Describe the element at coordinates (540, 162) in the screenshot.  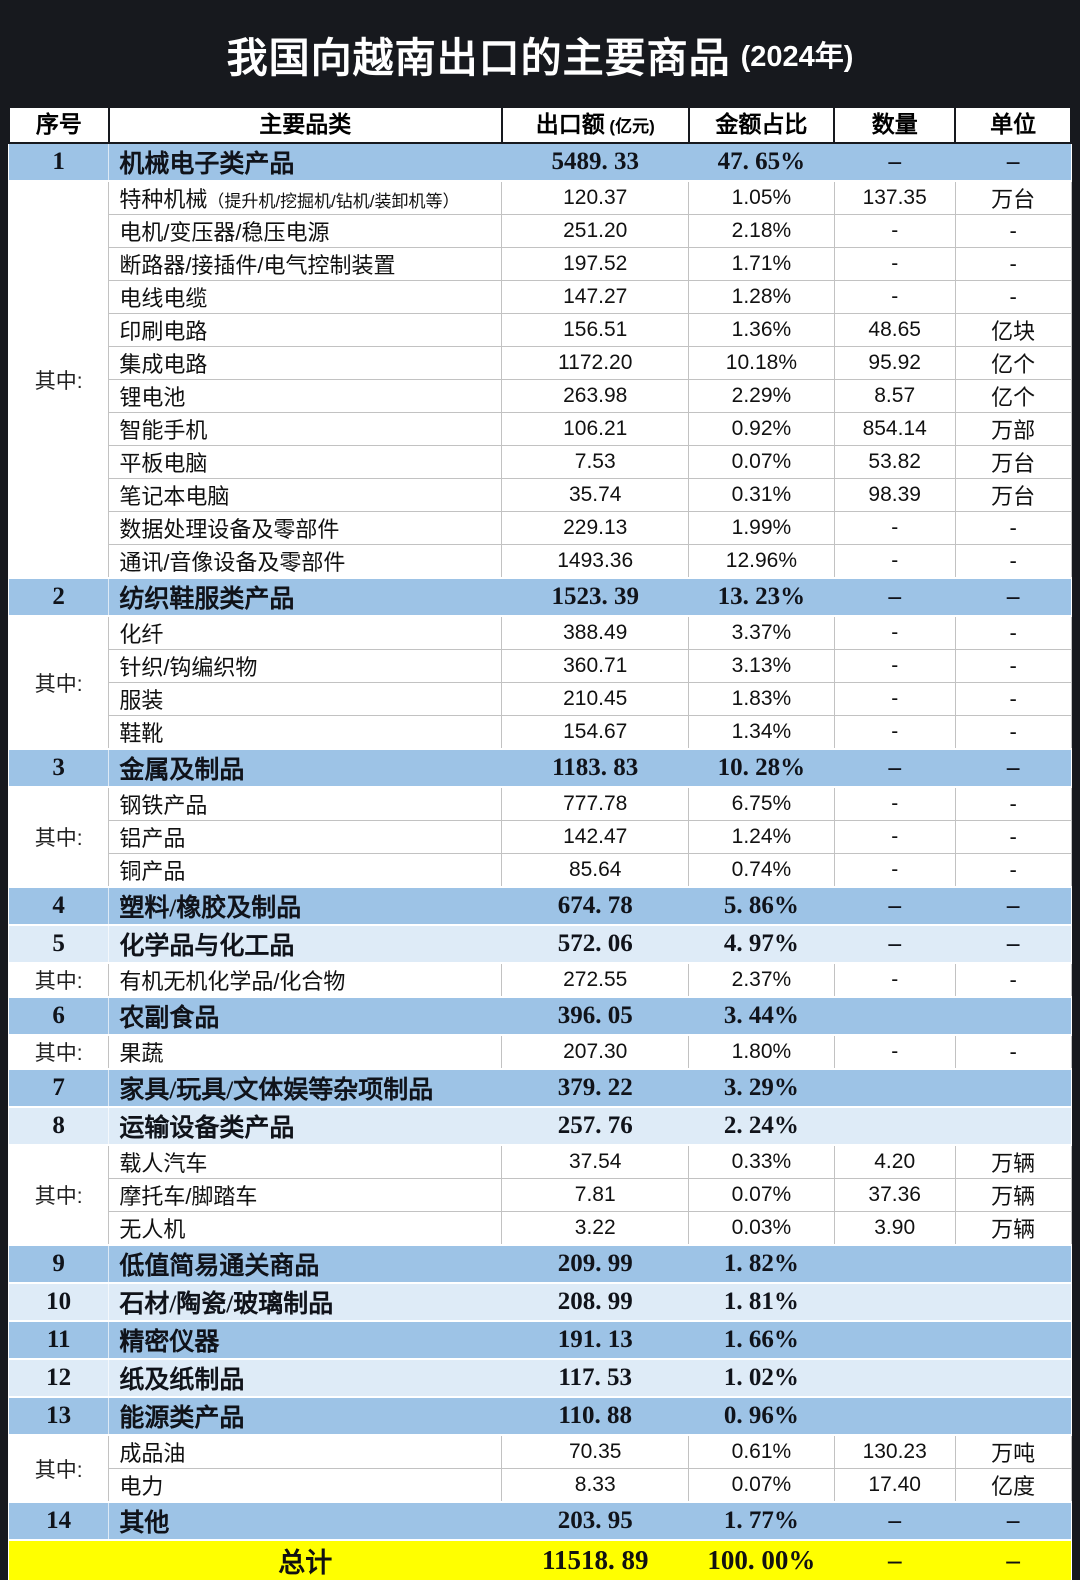
I see `main-category-row: 1 机械电子类产品 5489. 33 47. 65% – –` at that location.